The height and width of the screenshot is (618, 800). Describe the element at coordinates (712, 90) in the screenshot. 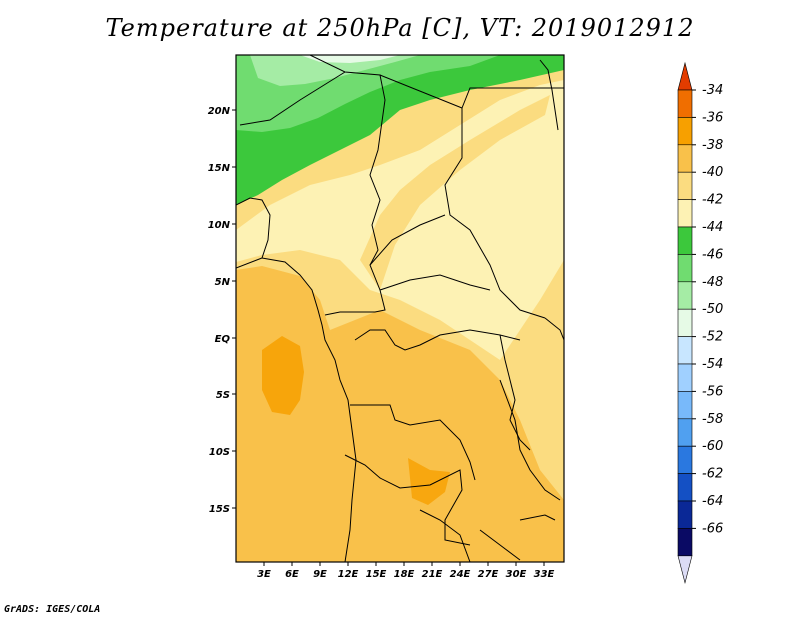

I see `legend-label: -34` at that location.